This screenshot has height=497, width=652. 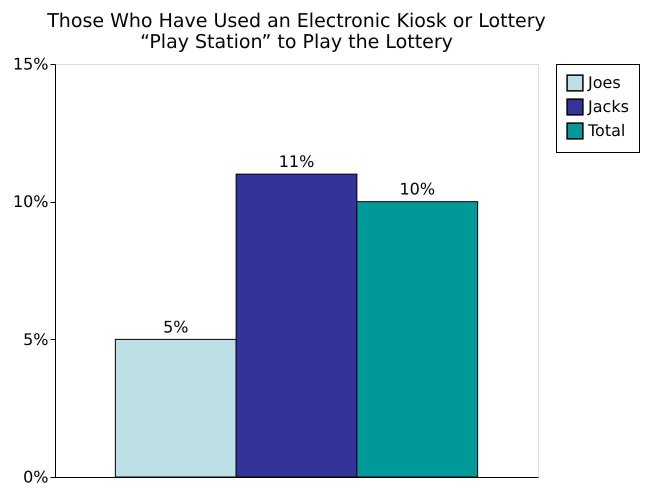 What do you see at coordinates (30, 64) in the screenshot?
I see `y-tick-label: 15%` at bounding box center [30, 64].